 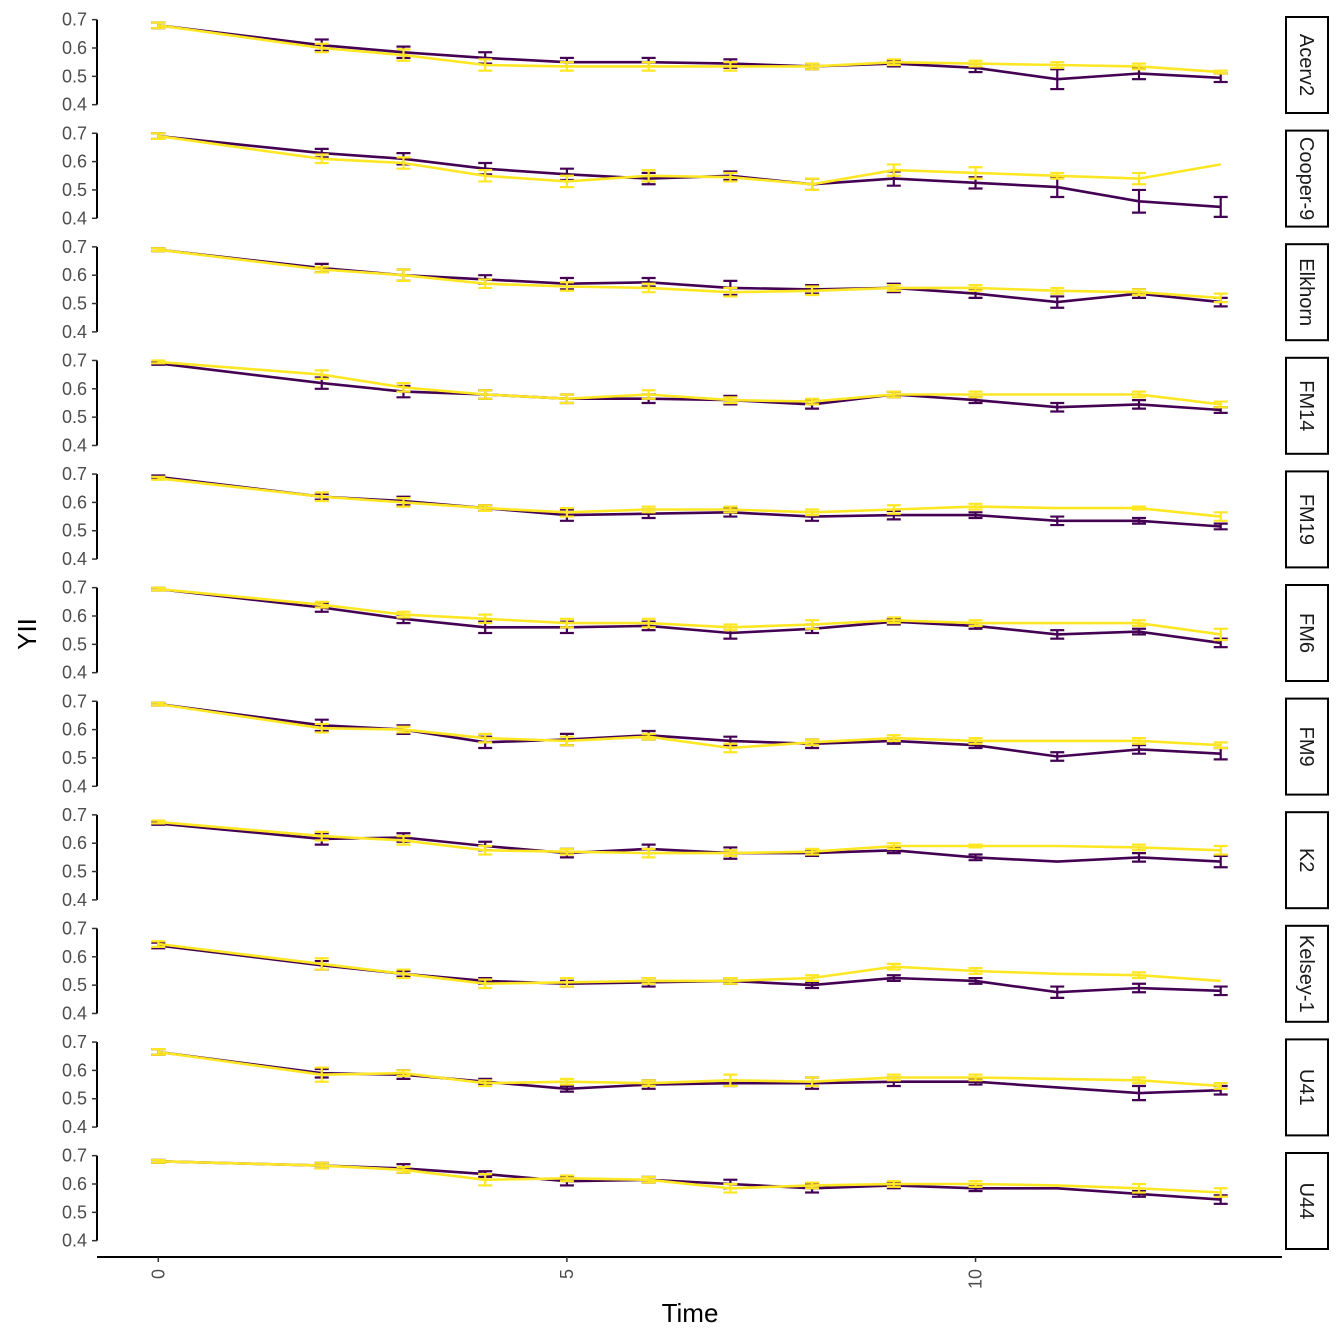 I want to click on facet-panel-fm6: 0.4 0.5 0.6 0.7 FM6, so click(x=695, y=630).